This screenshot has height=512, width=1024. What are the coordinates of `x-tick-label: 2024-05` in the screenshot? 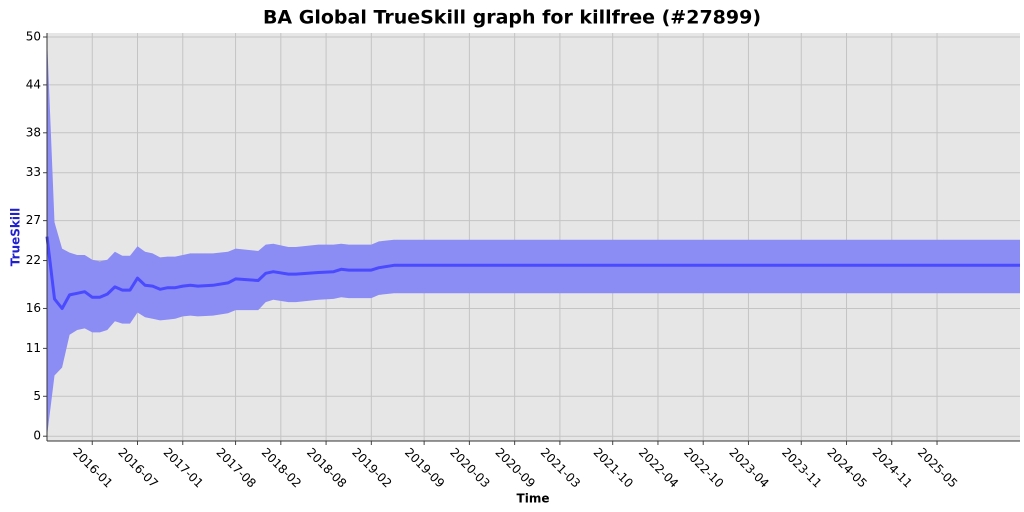 It's located at (846, 467).